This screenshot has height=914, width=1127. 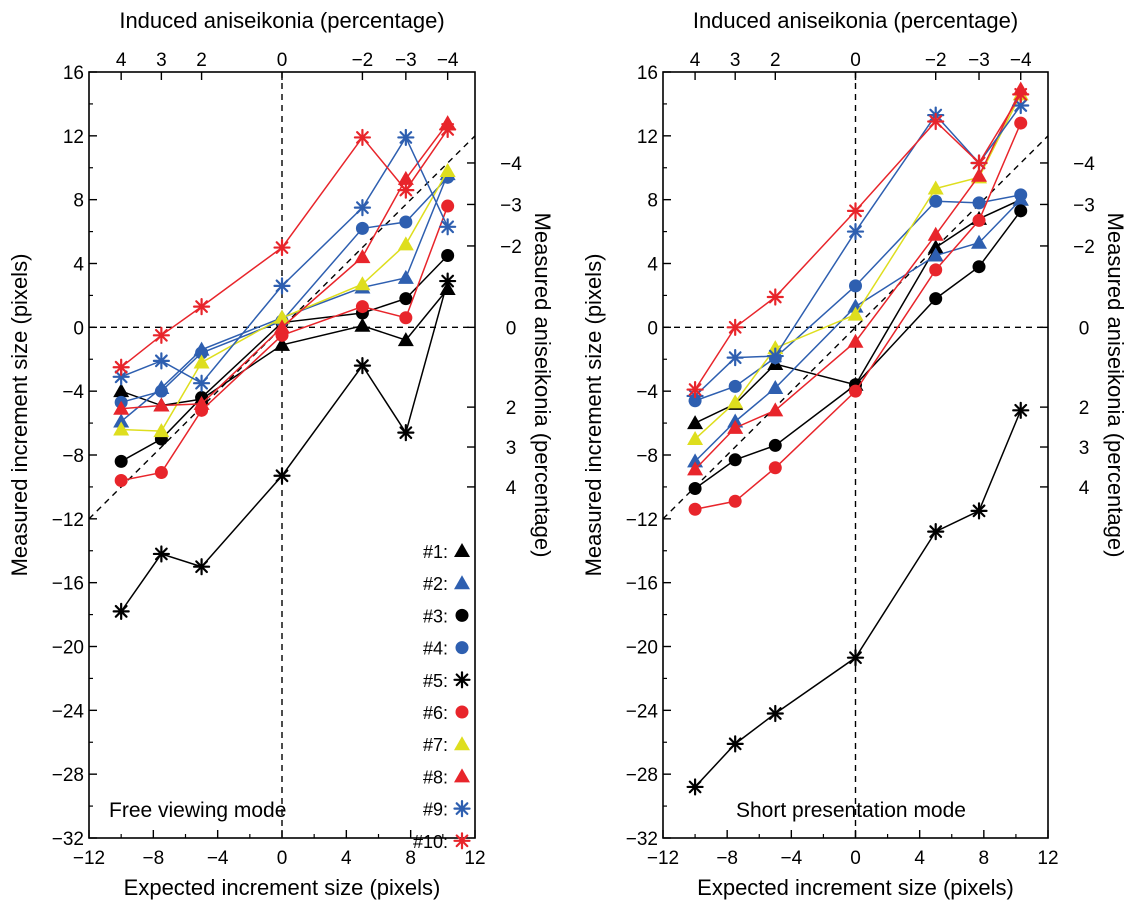 What do you see at coordinates (642, 584) in the screenshot?
I see `y-tick-label: −16` at bounding box center [642, 584].